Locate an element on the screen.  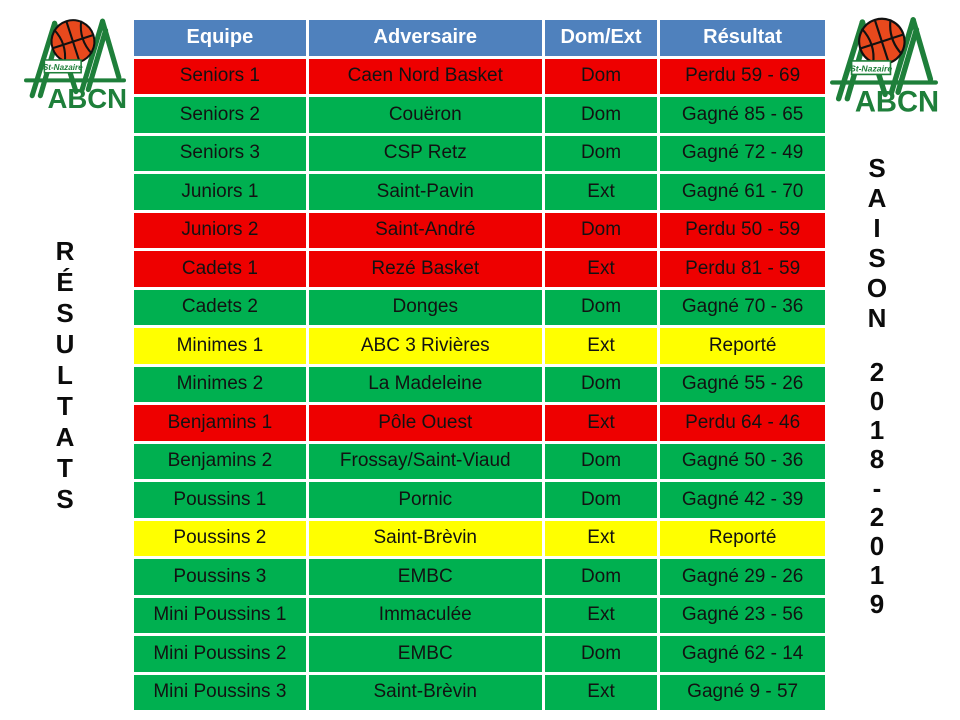
cell-adversaire: Frossay/Saint-Viaud is located at coordinates (425, 461).